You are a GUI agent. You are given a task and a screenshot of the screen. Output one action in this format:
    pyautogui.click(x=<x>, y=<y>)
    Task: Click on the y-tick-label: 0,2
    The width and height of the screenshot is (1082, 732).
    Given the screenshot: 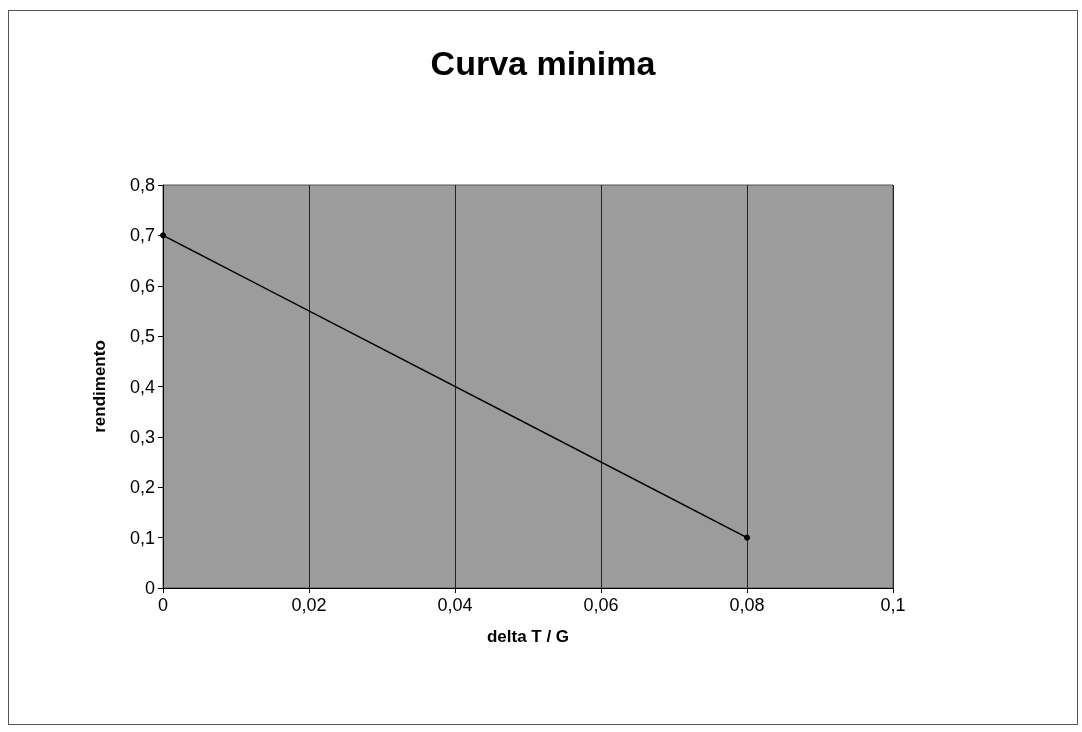 What is the action you would take?
    pyautogui.click(x=142, y=487)
    